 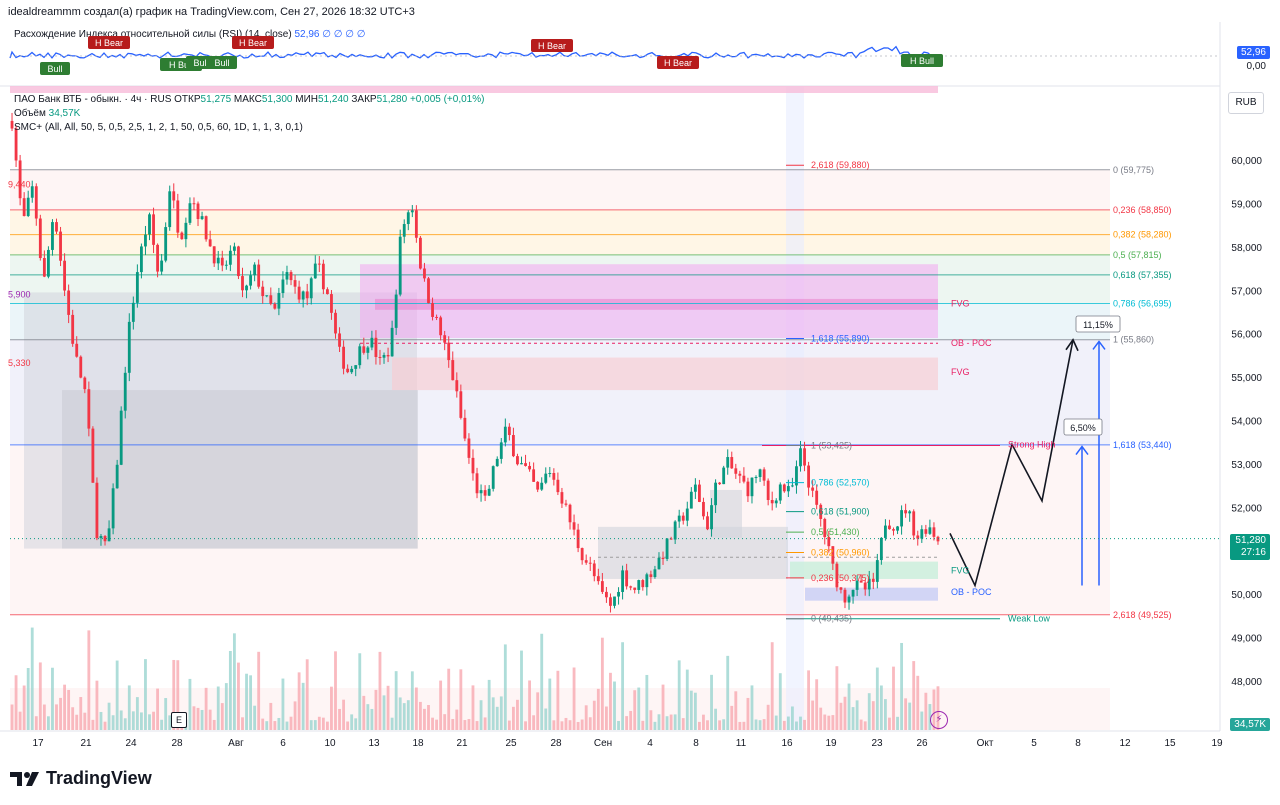 I want to click on fib-mid-label-5: 0,5 (51,430), so click(x=835, y=532).